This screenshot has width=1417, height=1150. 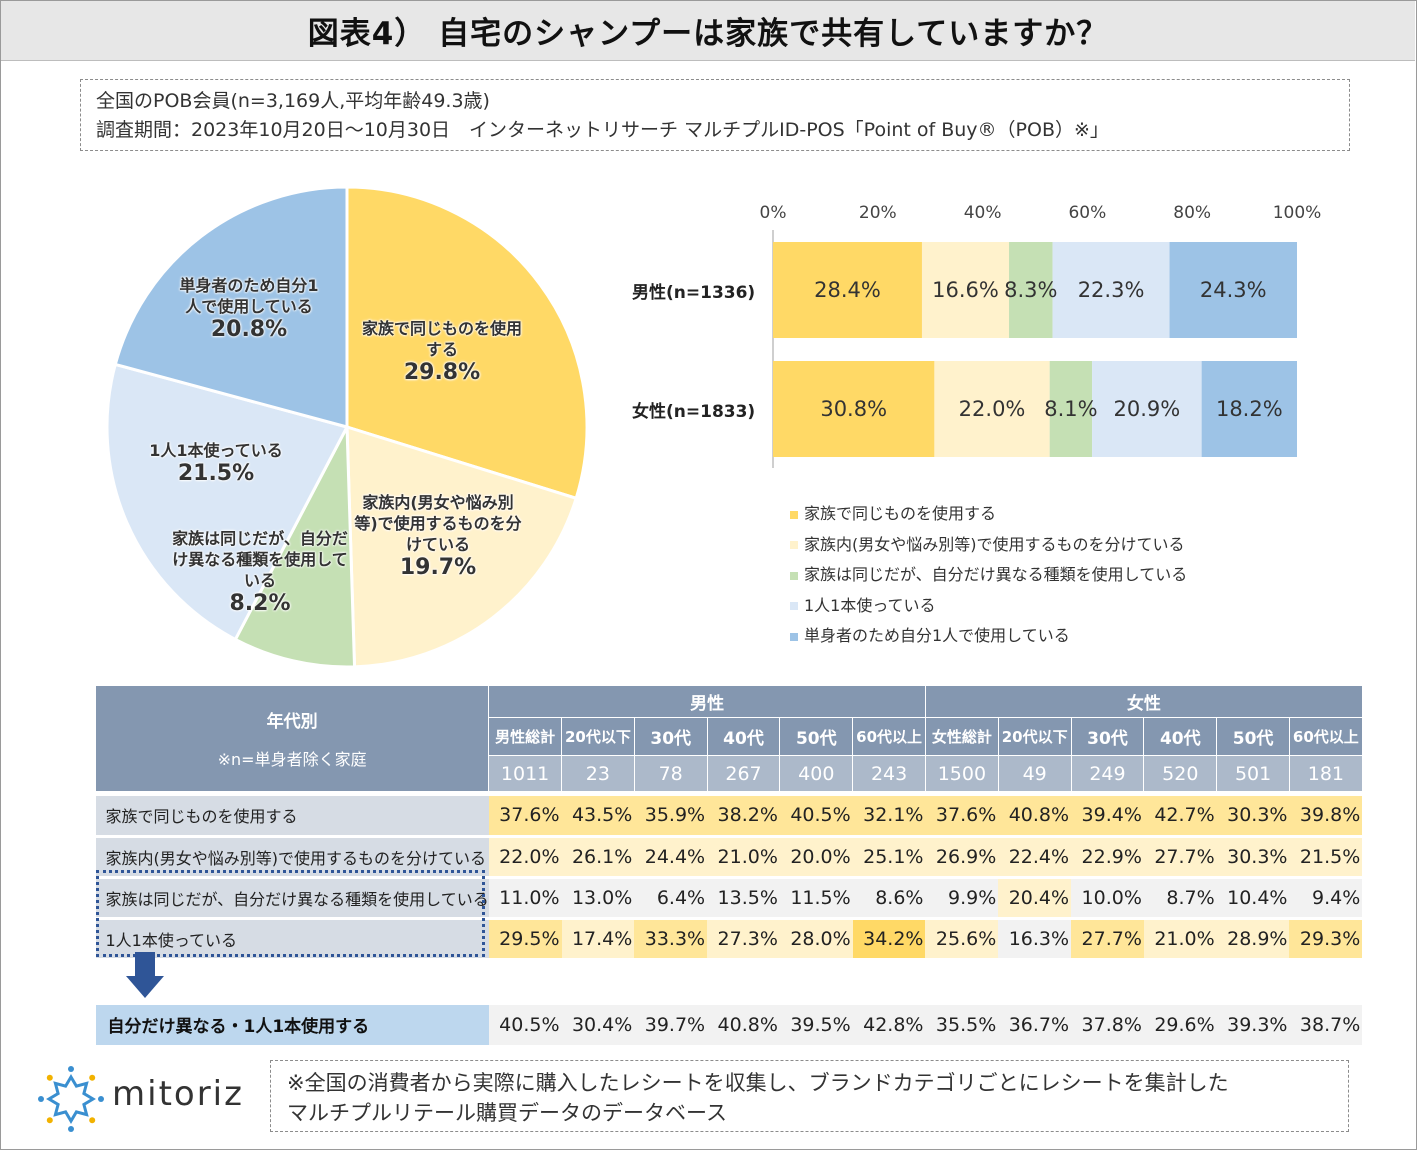 What do you see at coordinates (1326, 898) in the screenshot?
I see `table-cell: 9.4%` at bounding box center [1326, 898].